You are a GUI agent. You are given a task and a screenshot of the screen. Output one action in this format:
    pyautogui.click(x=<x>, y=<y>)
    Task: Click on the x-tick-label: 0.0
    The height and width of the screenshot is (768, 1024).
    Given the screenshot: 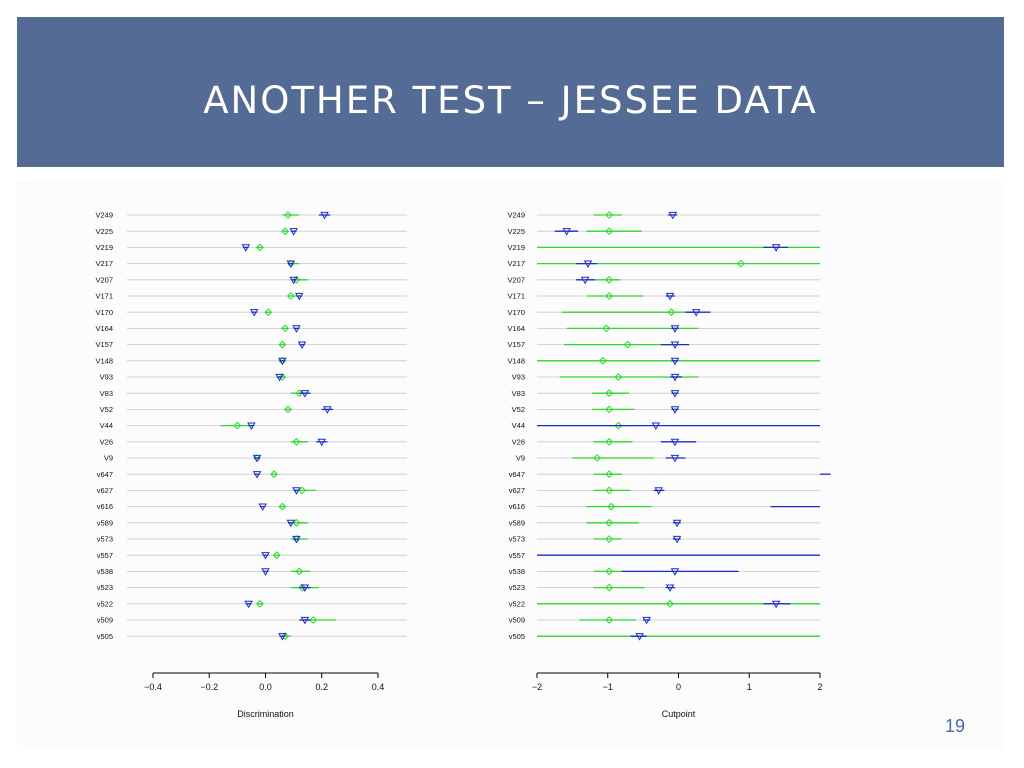 What is the action you would take?
    pyautogui.click(x=265, y=687)
    